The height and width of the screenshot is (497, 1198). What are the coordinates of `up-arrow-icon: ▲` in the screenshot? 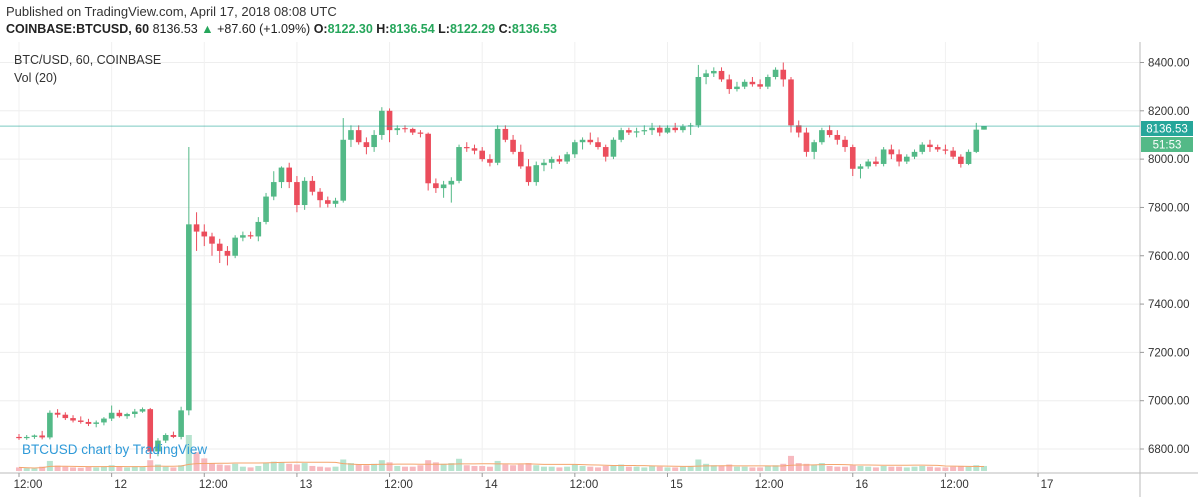 It's located at (207, 29).